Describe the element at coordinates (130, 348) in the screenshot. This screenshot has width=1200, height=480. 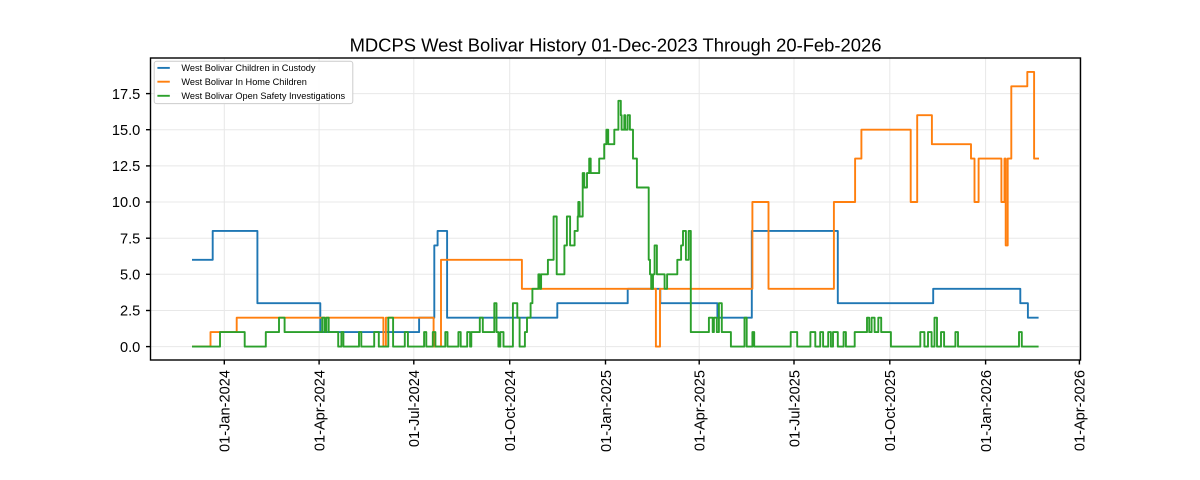
I see `svg-text: 0.0` at that location.